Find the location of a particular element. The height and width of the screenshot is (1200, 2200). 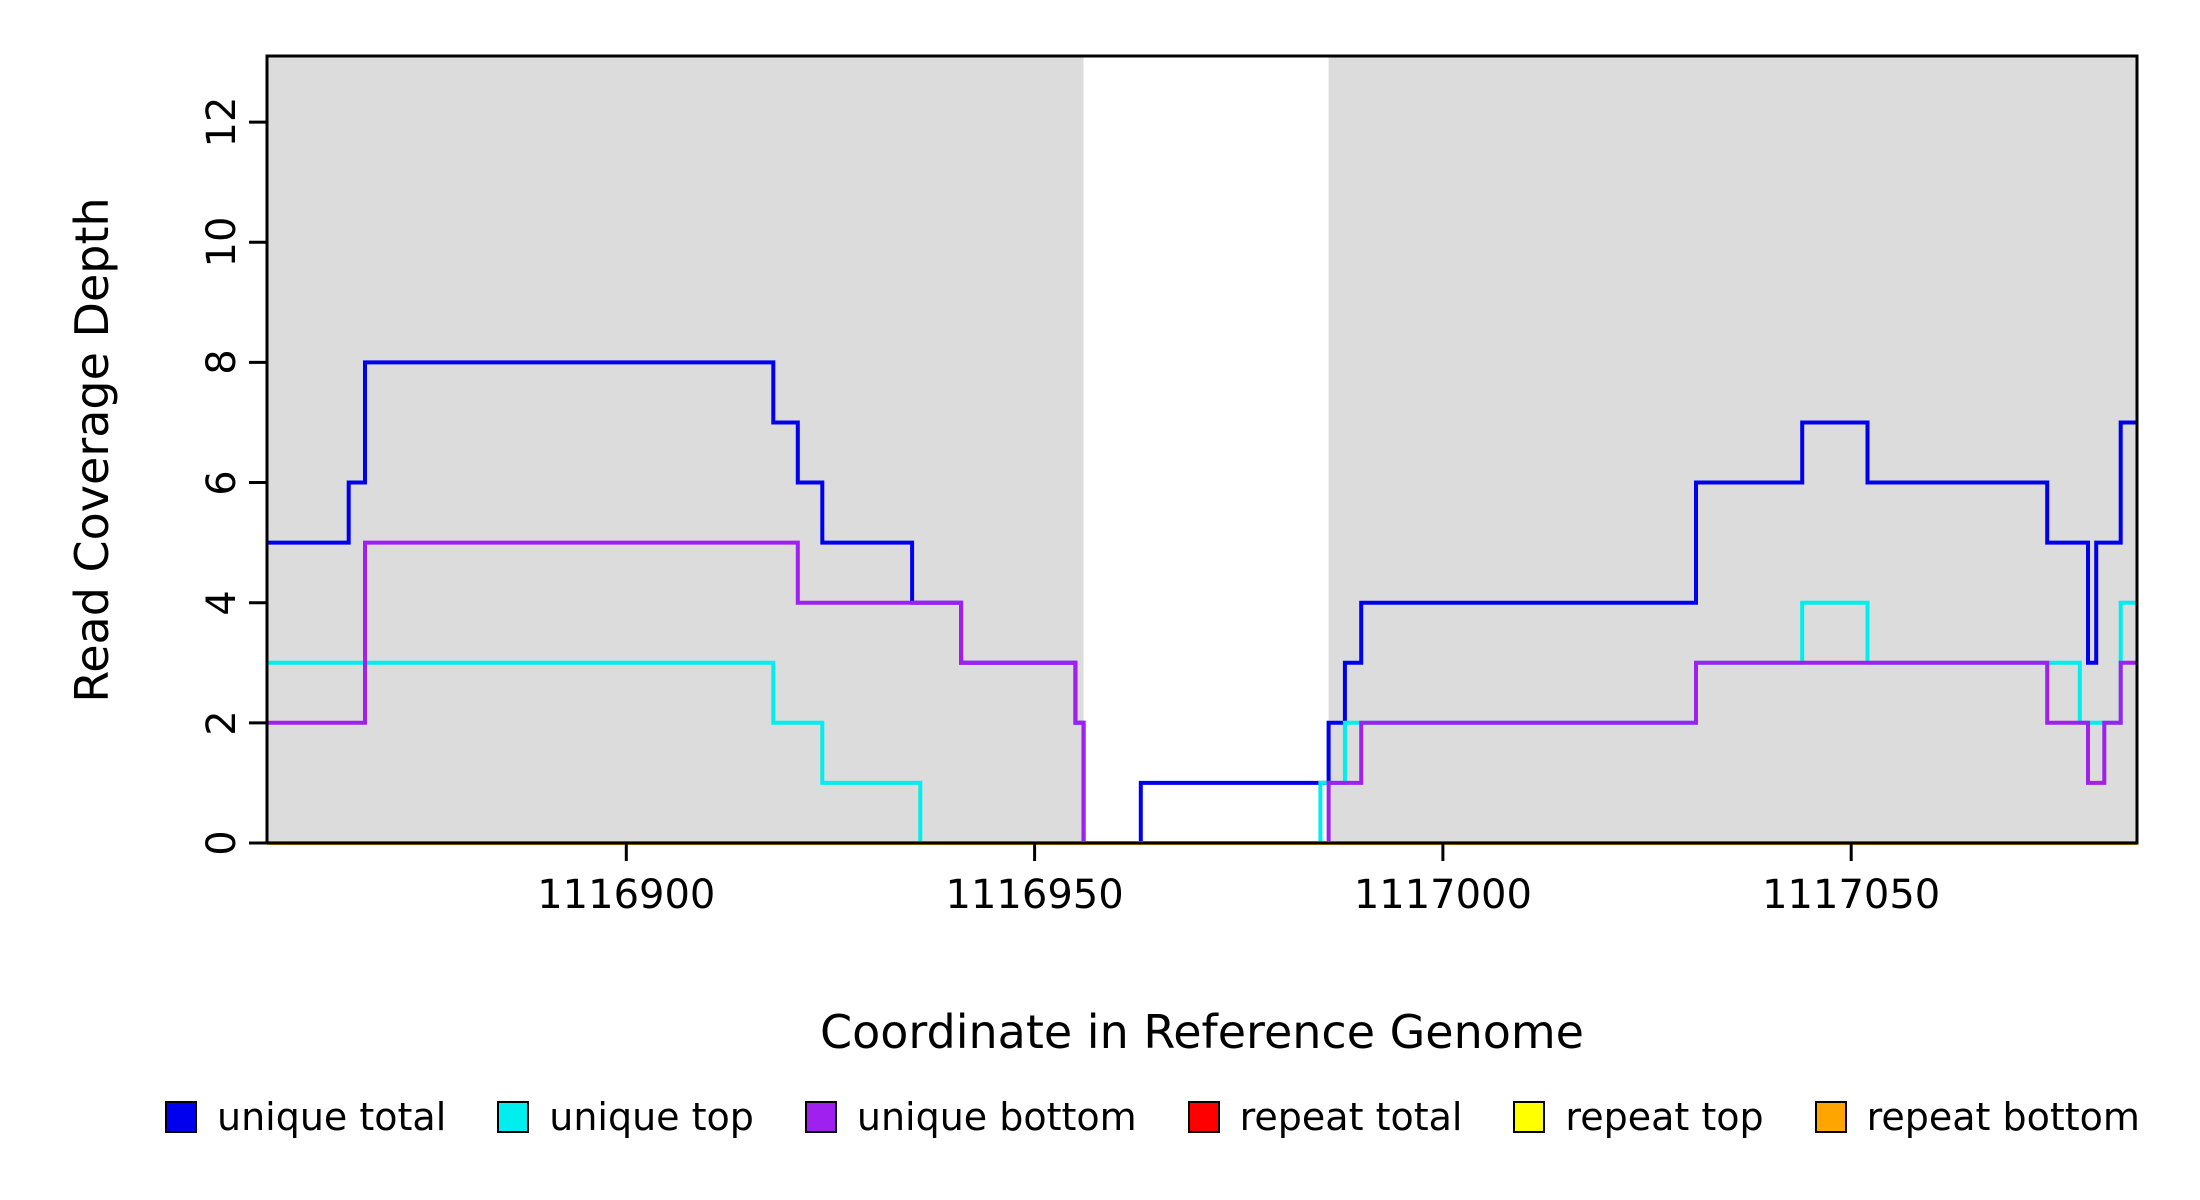

highlight-band is located at coordinates (1206, 449).